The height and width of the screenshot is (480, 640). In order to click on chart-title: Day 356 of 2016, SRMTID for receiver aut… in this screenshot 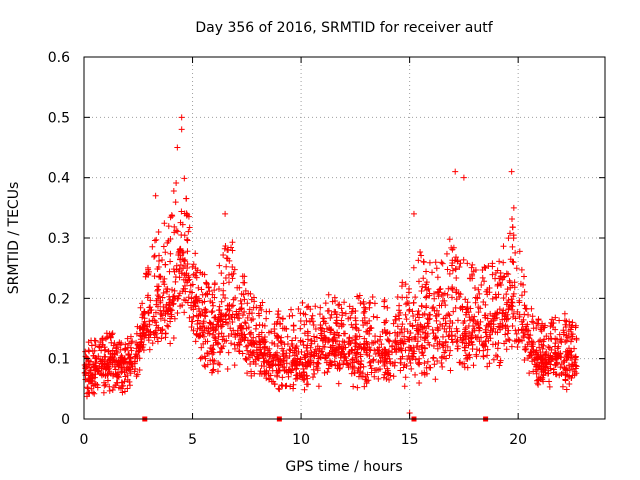, I will do `click(344, 28)`.